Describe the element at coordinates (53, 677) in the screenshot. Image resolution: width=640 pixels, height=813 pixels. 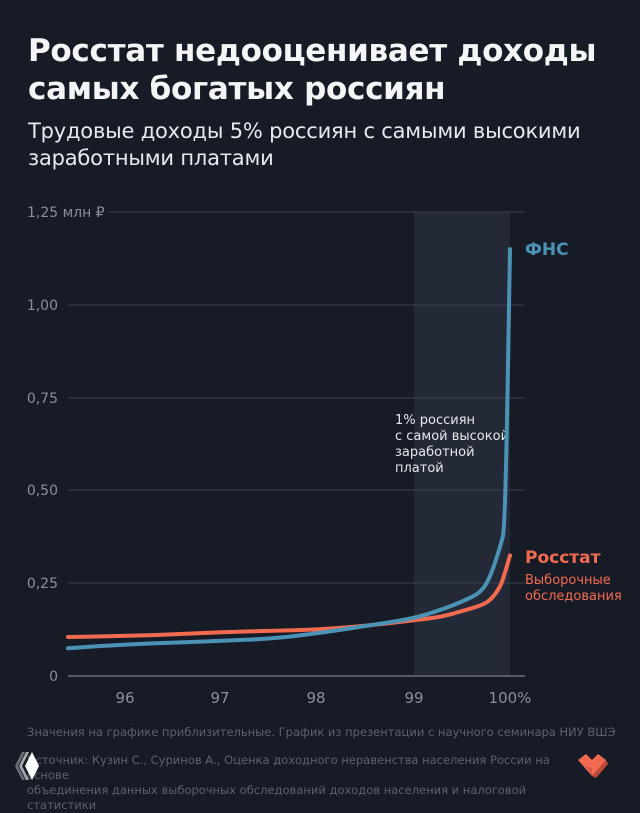
I see `y-tick-label: 0` at that location.